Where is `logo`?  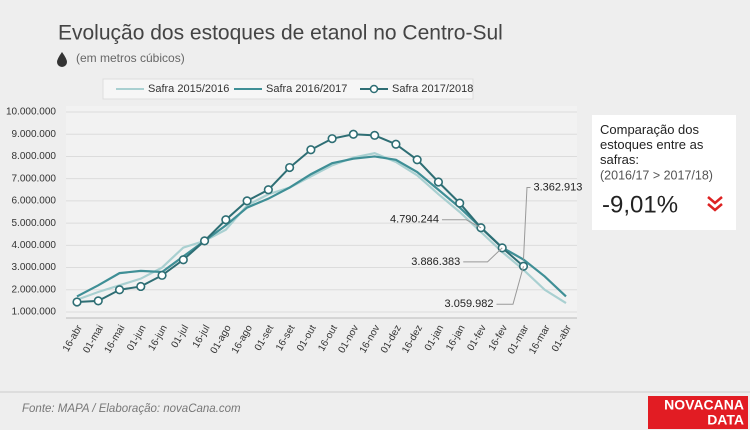 logo is located at coordinates (698, 412).